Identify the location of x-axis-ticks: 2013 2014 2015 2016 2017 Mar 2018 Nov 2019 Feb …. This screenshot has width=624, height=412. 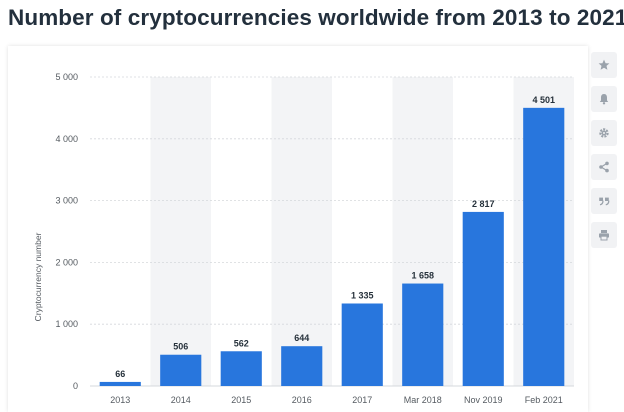
(336, 400).